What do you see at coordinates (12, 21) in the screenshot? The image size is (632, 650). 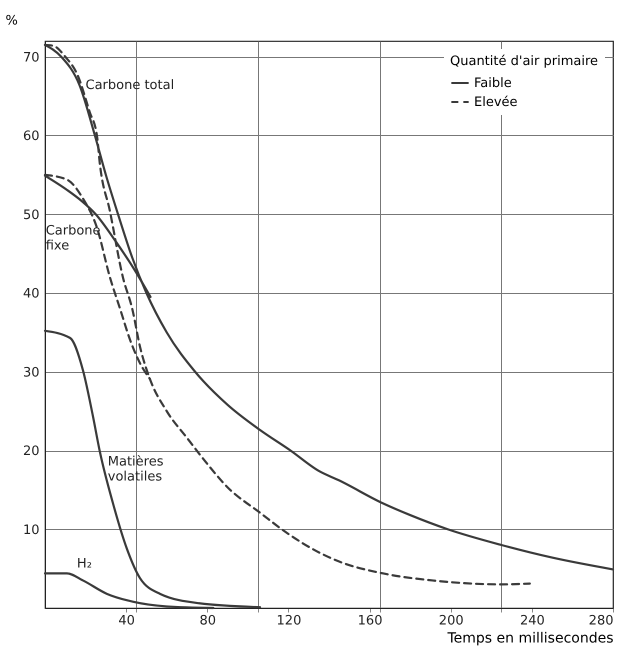 I see `y-axis-title: %` at bounding box center [12, 21].